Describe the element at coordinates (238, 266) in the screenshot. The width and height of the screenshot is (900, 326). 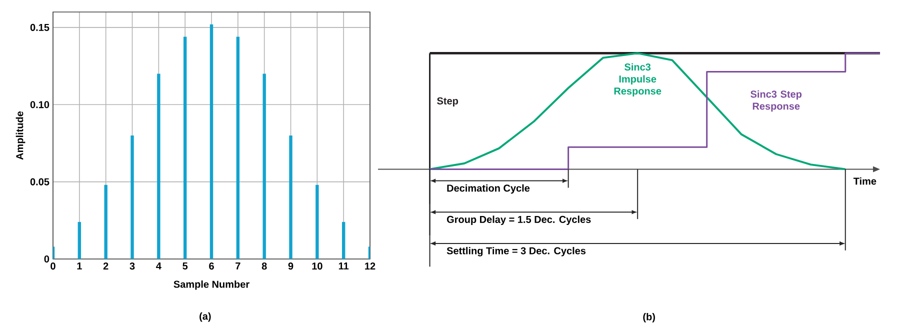
I see `x-tick-label: 7` at that location.